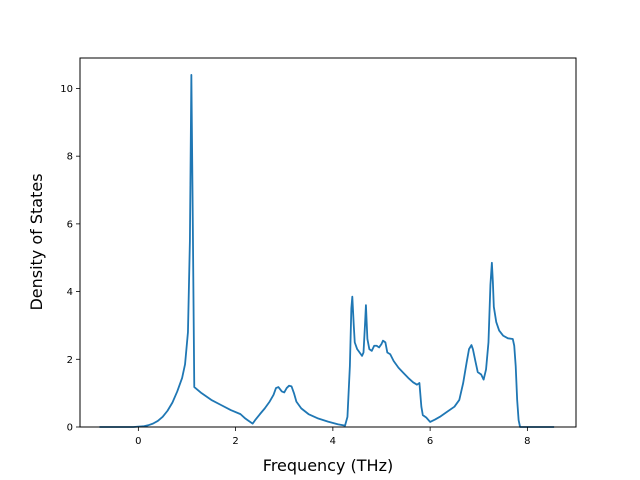 The image size is (640, 480). What do you see at coordinates (138, 441) in the screenshot?
I see `x-tick-label: 0` at bounding box center [138, 441].